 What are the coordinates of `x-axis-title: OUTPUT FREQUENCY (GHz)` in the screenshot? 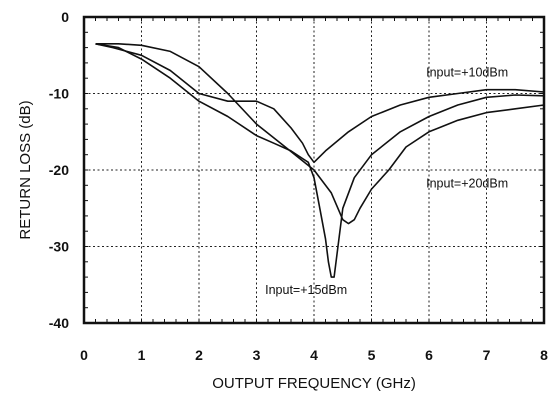 It's located at (314, 383).